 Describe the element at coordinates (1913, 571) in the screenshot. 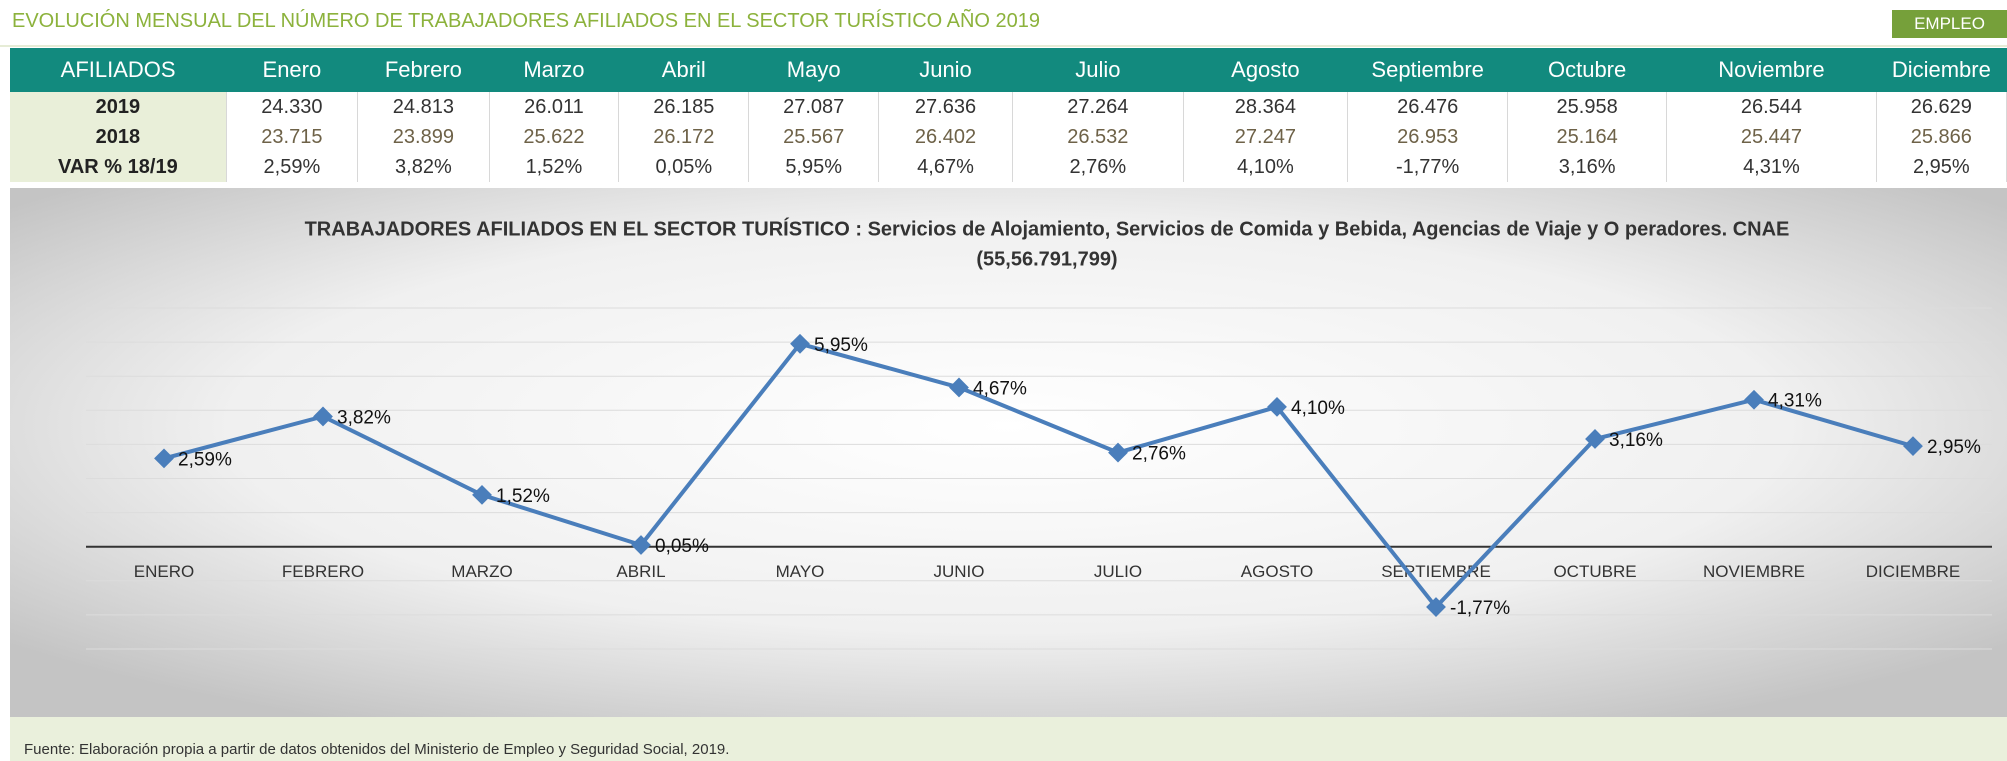

I see `x-tick-label: DICIEMBRE` at that location.